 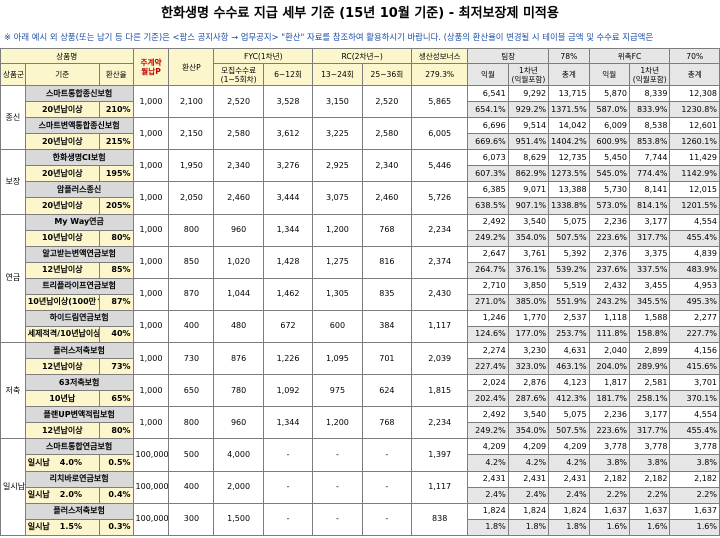 I want to click on fc-year1-value: 3,177, so click(x=650, y=415).